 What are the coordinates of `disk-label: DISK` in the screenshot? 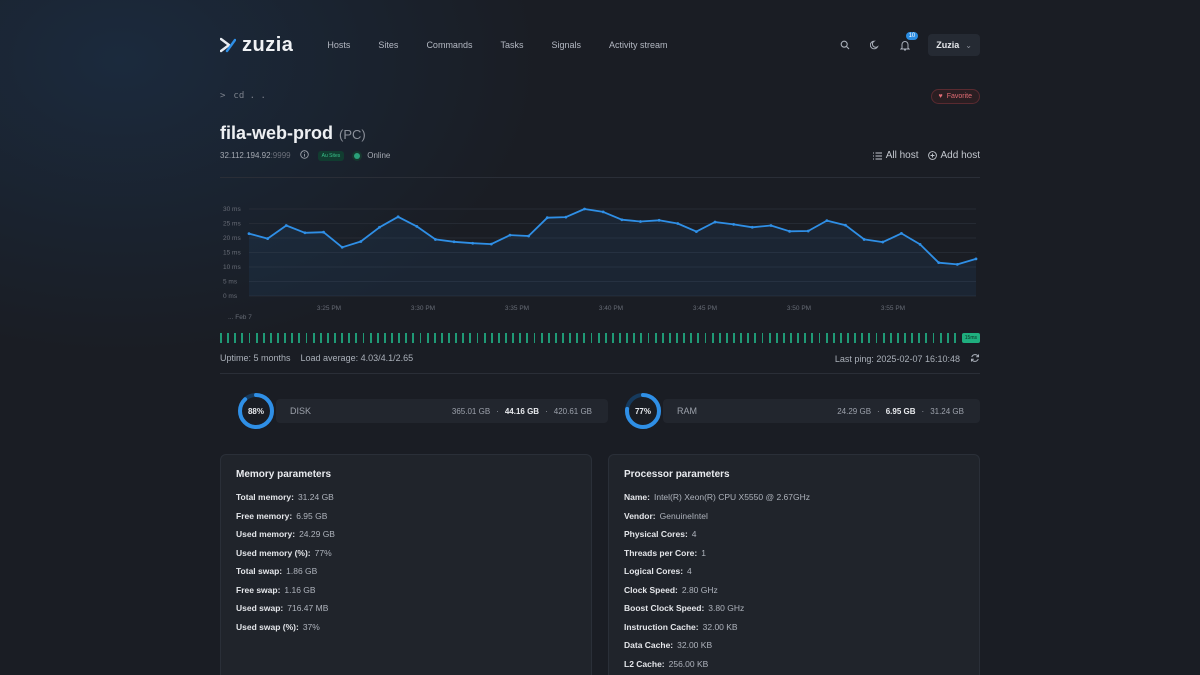 It's located at (301, 411).